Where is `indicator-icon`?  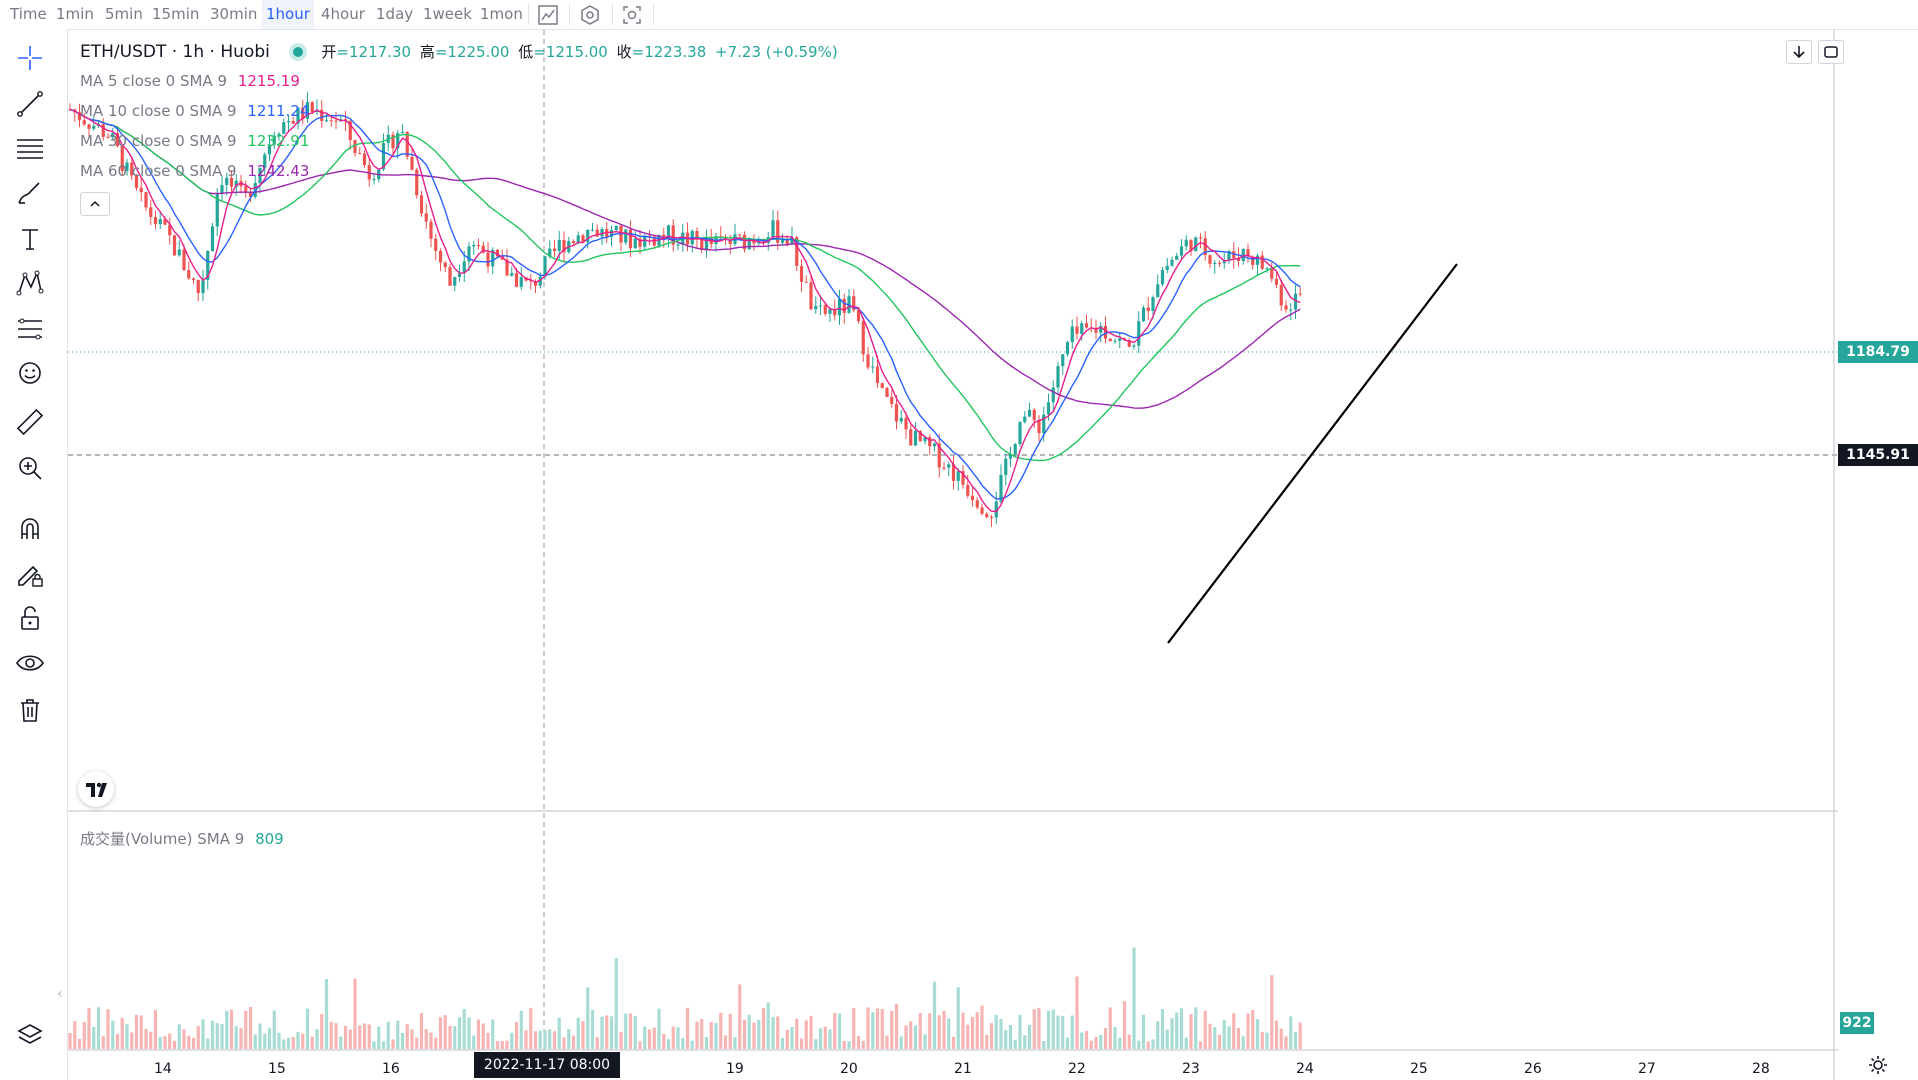 indicator-icon is located at coordinates (590, 15).